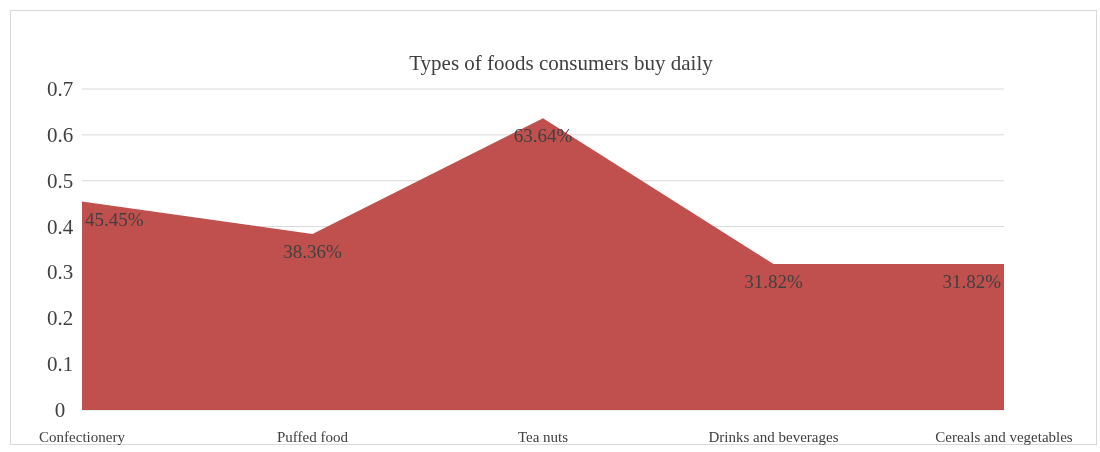 The image size is (1100, 452). What do you see at coordinates (82, 437) in the screenshot?
I see `x-tick-label: Confectionery` at bounding box center [82, 437].